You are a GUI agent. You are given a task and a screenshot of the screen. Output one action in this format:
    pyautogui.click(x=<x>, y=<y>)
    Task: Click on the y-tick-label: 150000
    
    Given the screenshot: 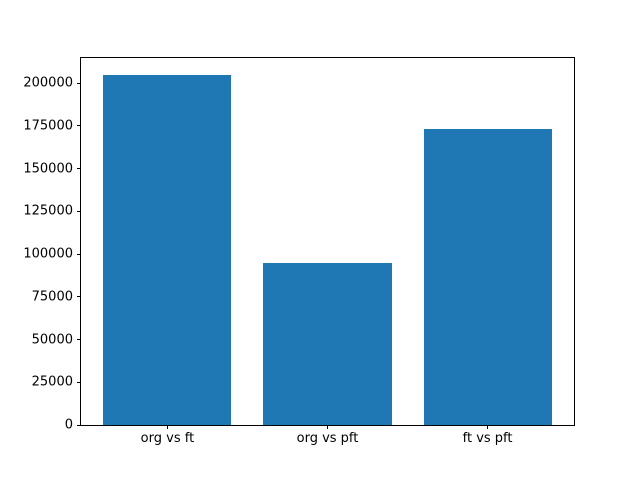 What is the action you would take?
    pyautogui.click(x=48, y=169)
    